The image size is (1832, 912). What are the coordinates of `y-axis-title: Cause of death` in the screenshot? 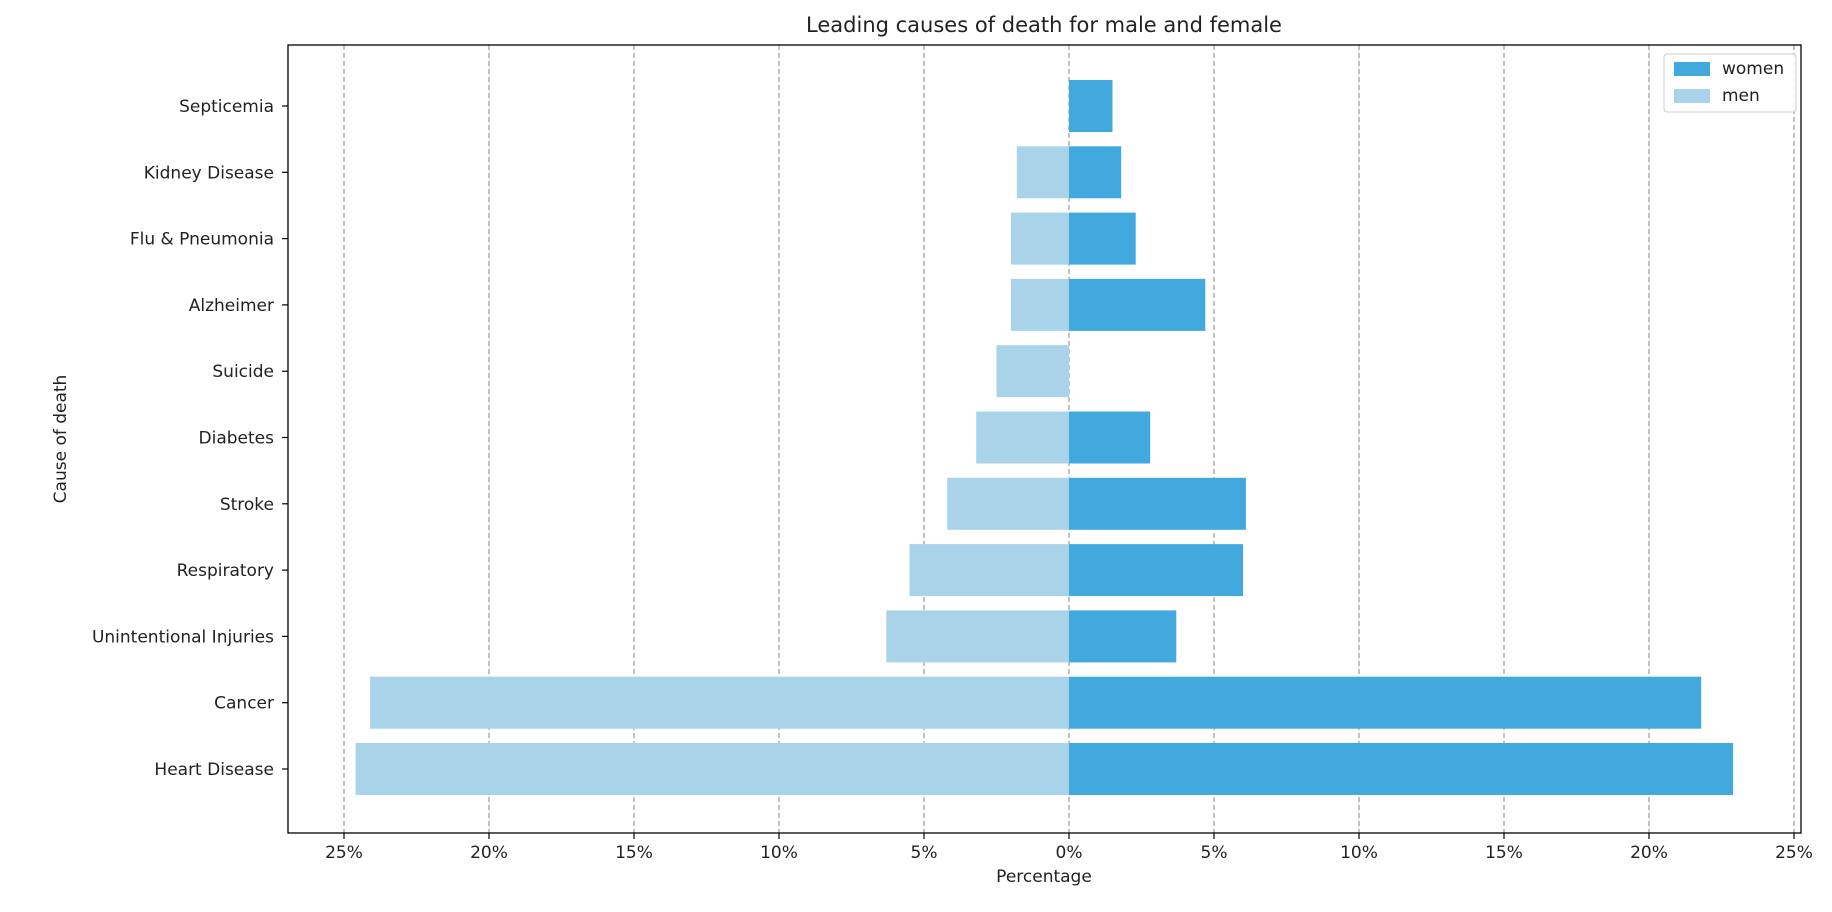 It's located at (61, 439).